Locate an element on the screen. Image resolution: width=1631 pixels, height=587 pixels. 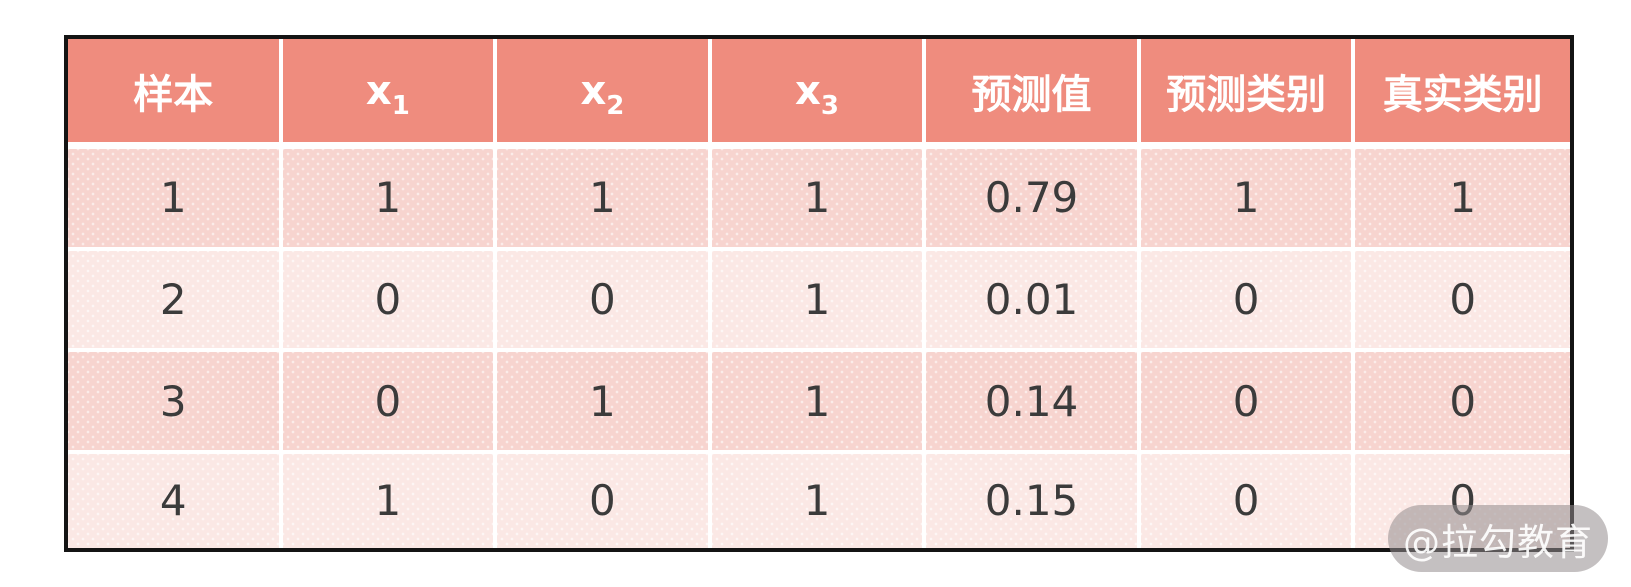
table-cell-r1-c3: 1 is located at coordinates (819, 200).